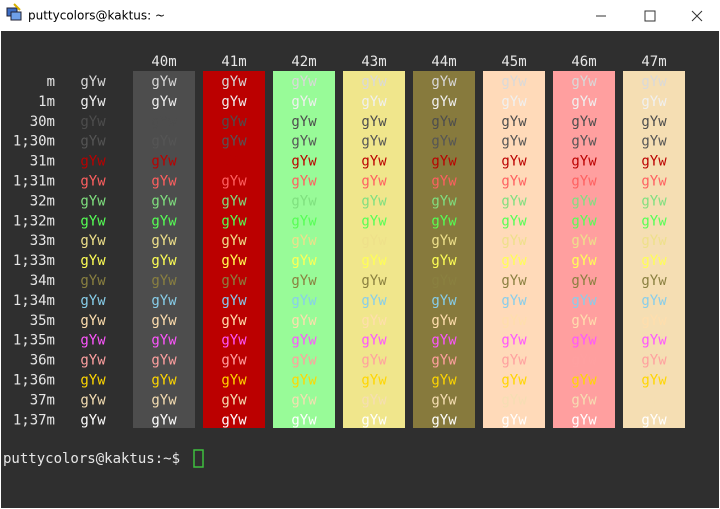 The height and width of the screenshot is (509, 720). Describe the element at coordinates (653, 62) in the screenshot. I see `column-header: 47m` at that location.